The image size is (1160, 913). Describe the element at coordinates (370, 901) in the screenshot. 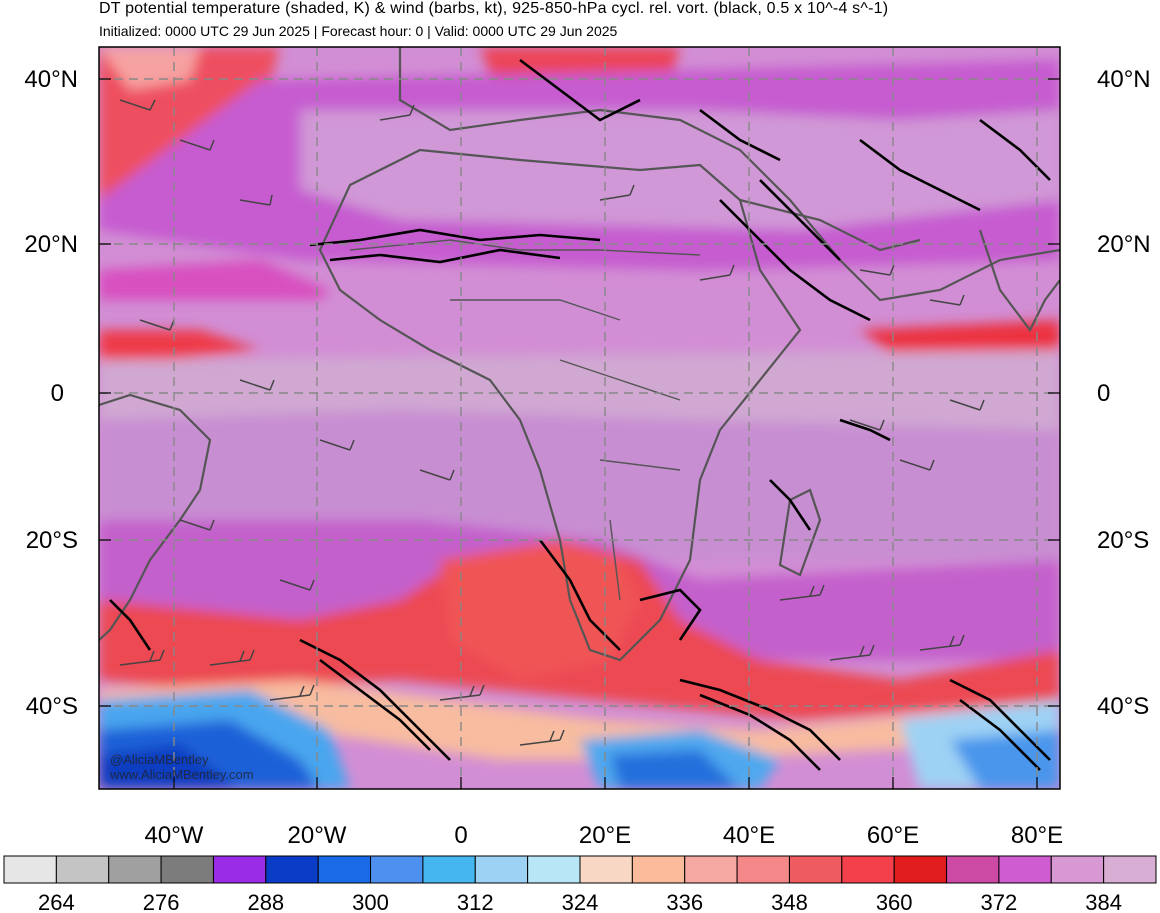

I see `colorbar-tick-label: 300` at that location.